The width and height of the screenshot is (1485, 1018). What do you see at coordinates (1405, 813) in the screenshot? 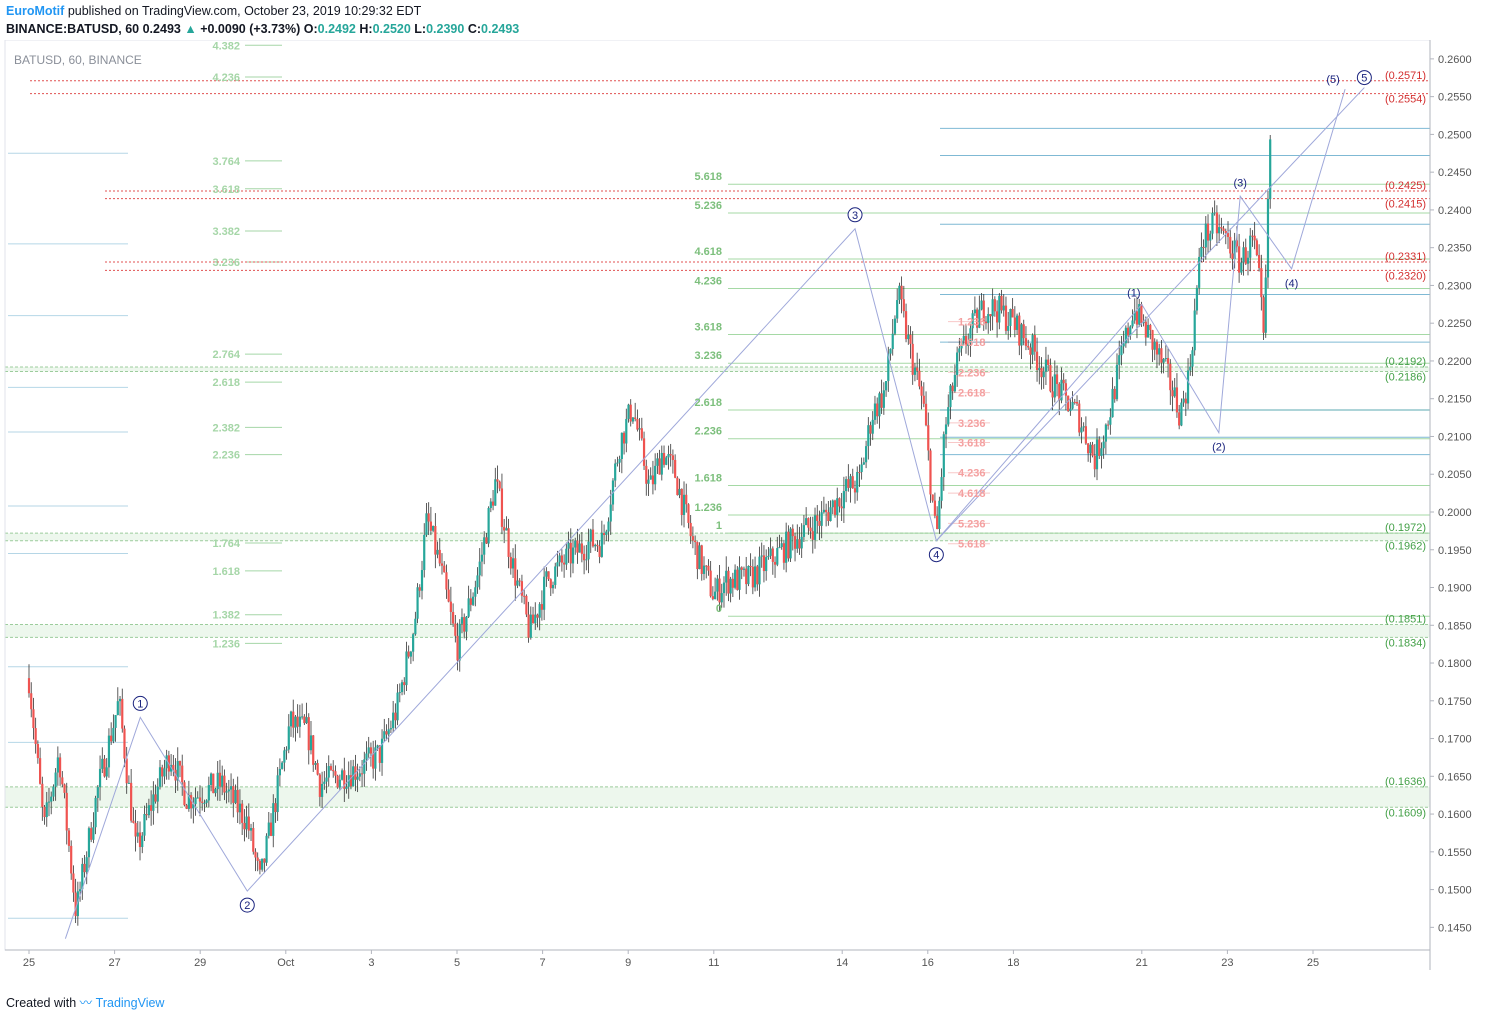
I see `price-level-label: (0.1609)` at bounding box center [1405, 813].